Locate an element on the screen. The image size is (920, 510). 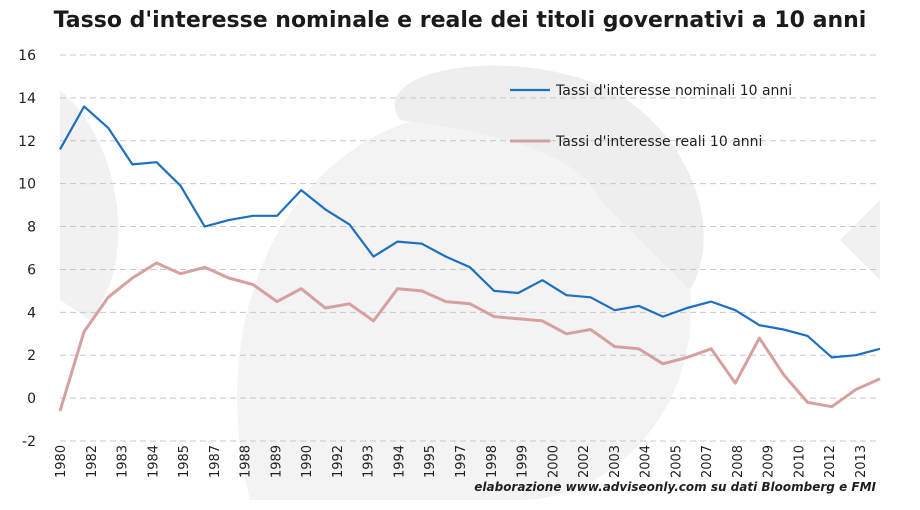
y-tick-label: 0 is located at coordinates (31, 399).